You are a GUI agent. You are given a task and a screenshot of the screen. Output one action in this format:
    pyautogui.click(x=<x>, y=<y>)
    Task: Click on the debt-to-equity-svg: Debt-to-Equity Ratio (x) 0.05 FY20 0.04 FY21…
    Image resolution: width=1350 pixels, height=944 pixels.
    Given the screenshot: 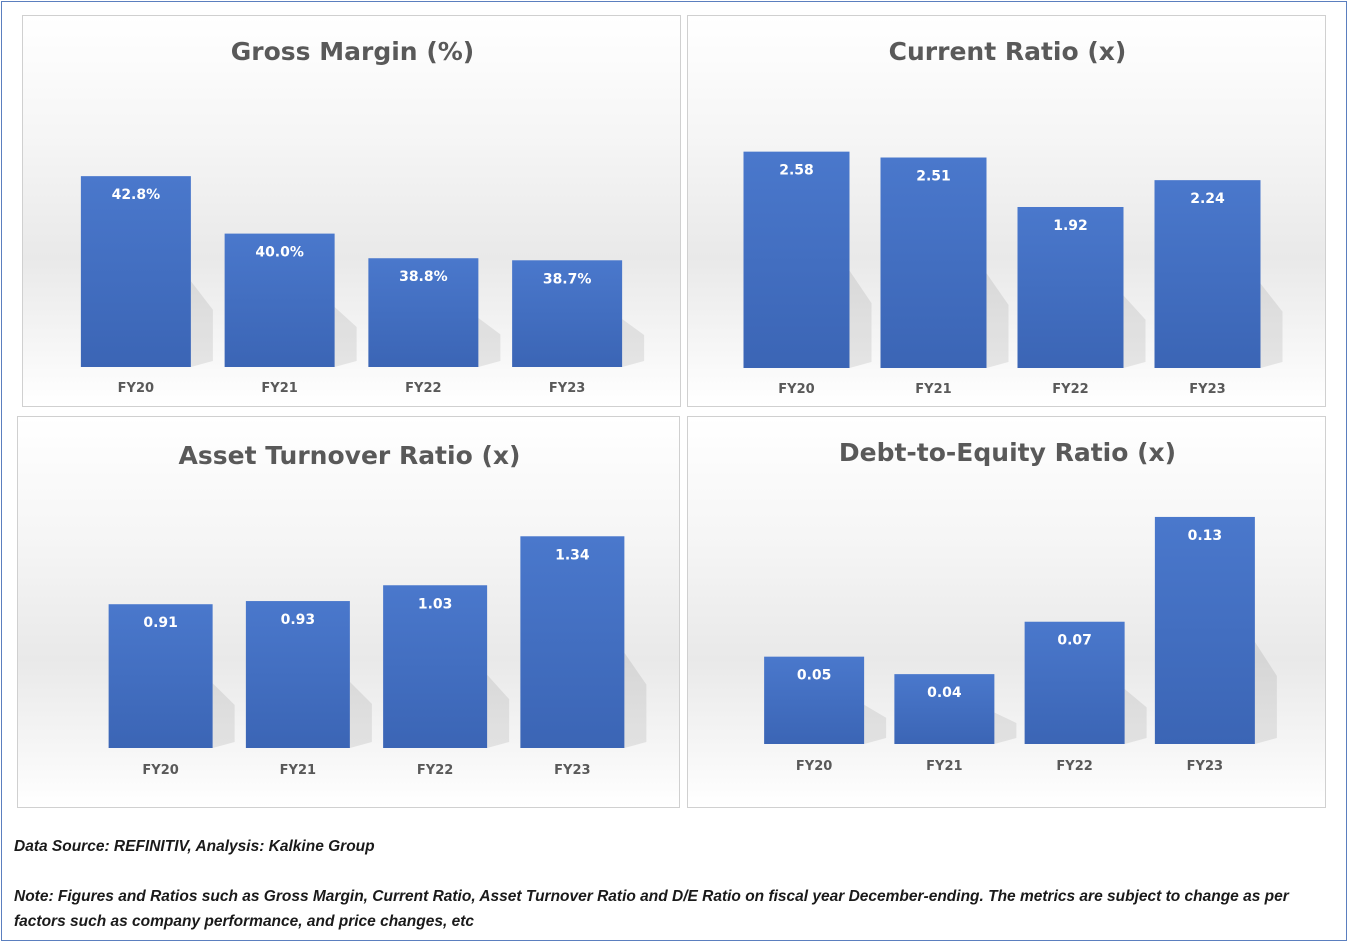 What is the action you would take?
    pyautogui.click(x=1020, y=606)
    